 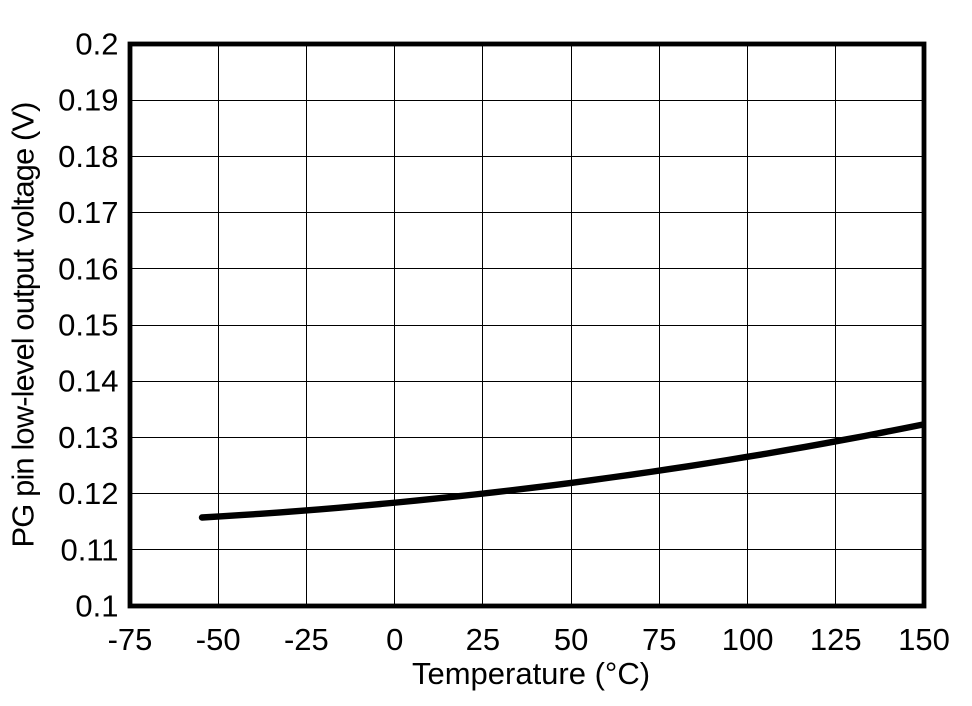 What do you see at coordinates (306, 639) in the screenshot?
I see `svg-text: -25` at bounding box center [306, 639].